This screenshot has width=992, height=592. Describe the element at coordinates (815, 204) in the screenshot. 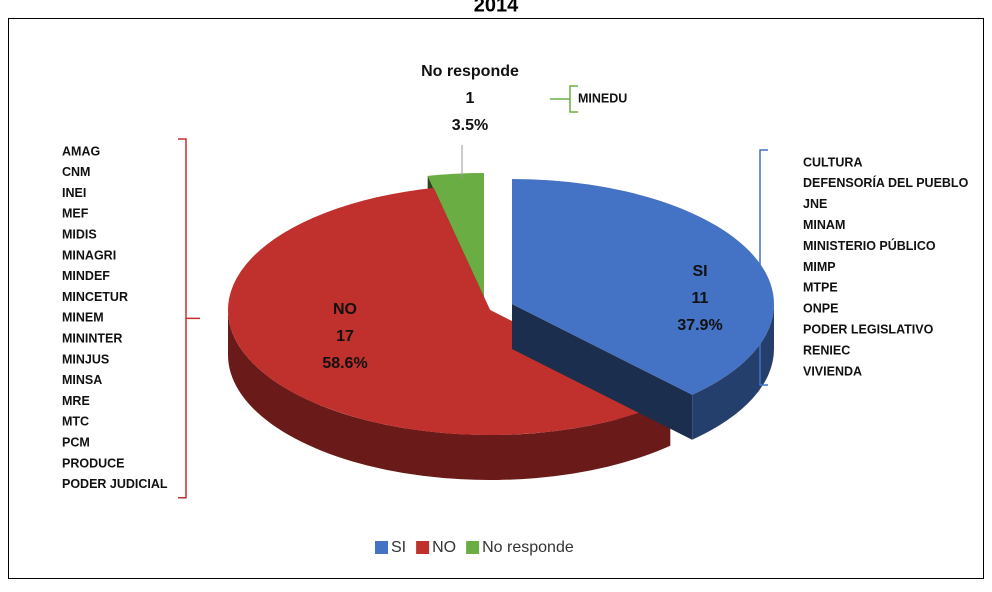

I see `member-name: JNE` at that location.